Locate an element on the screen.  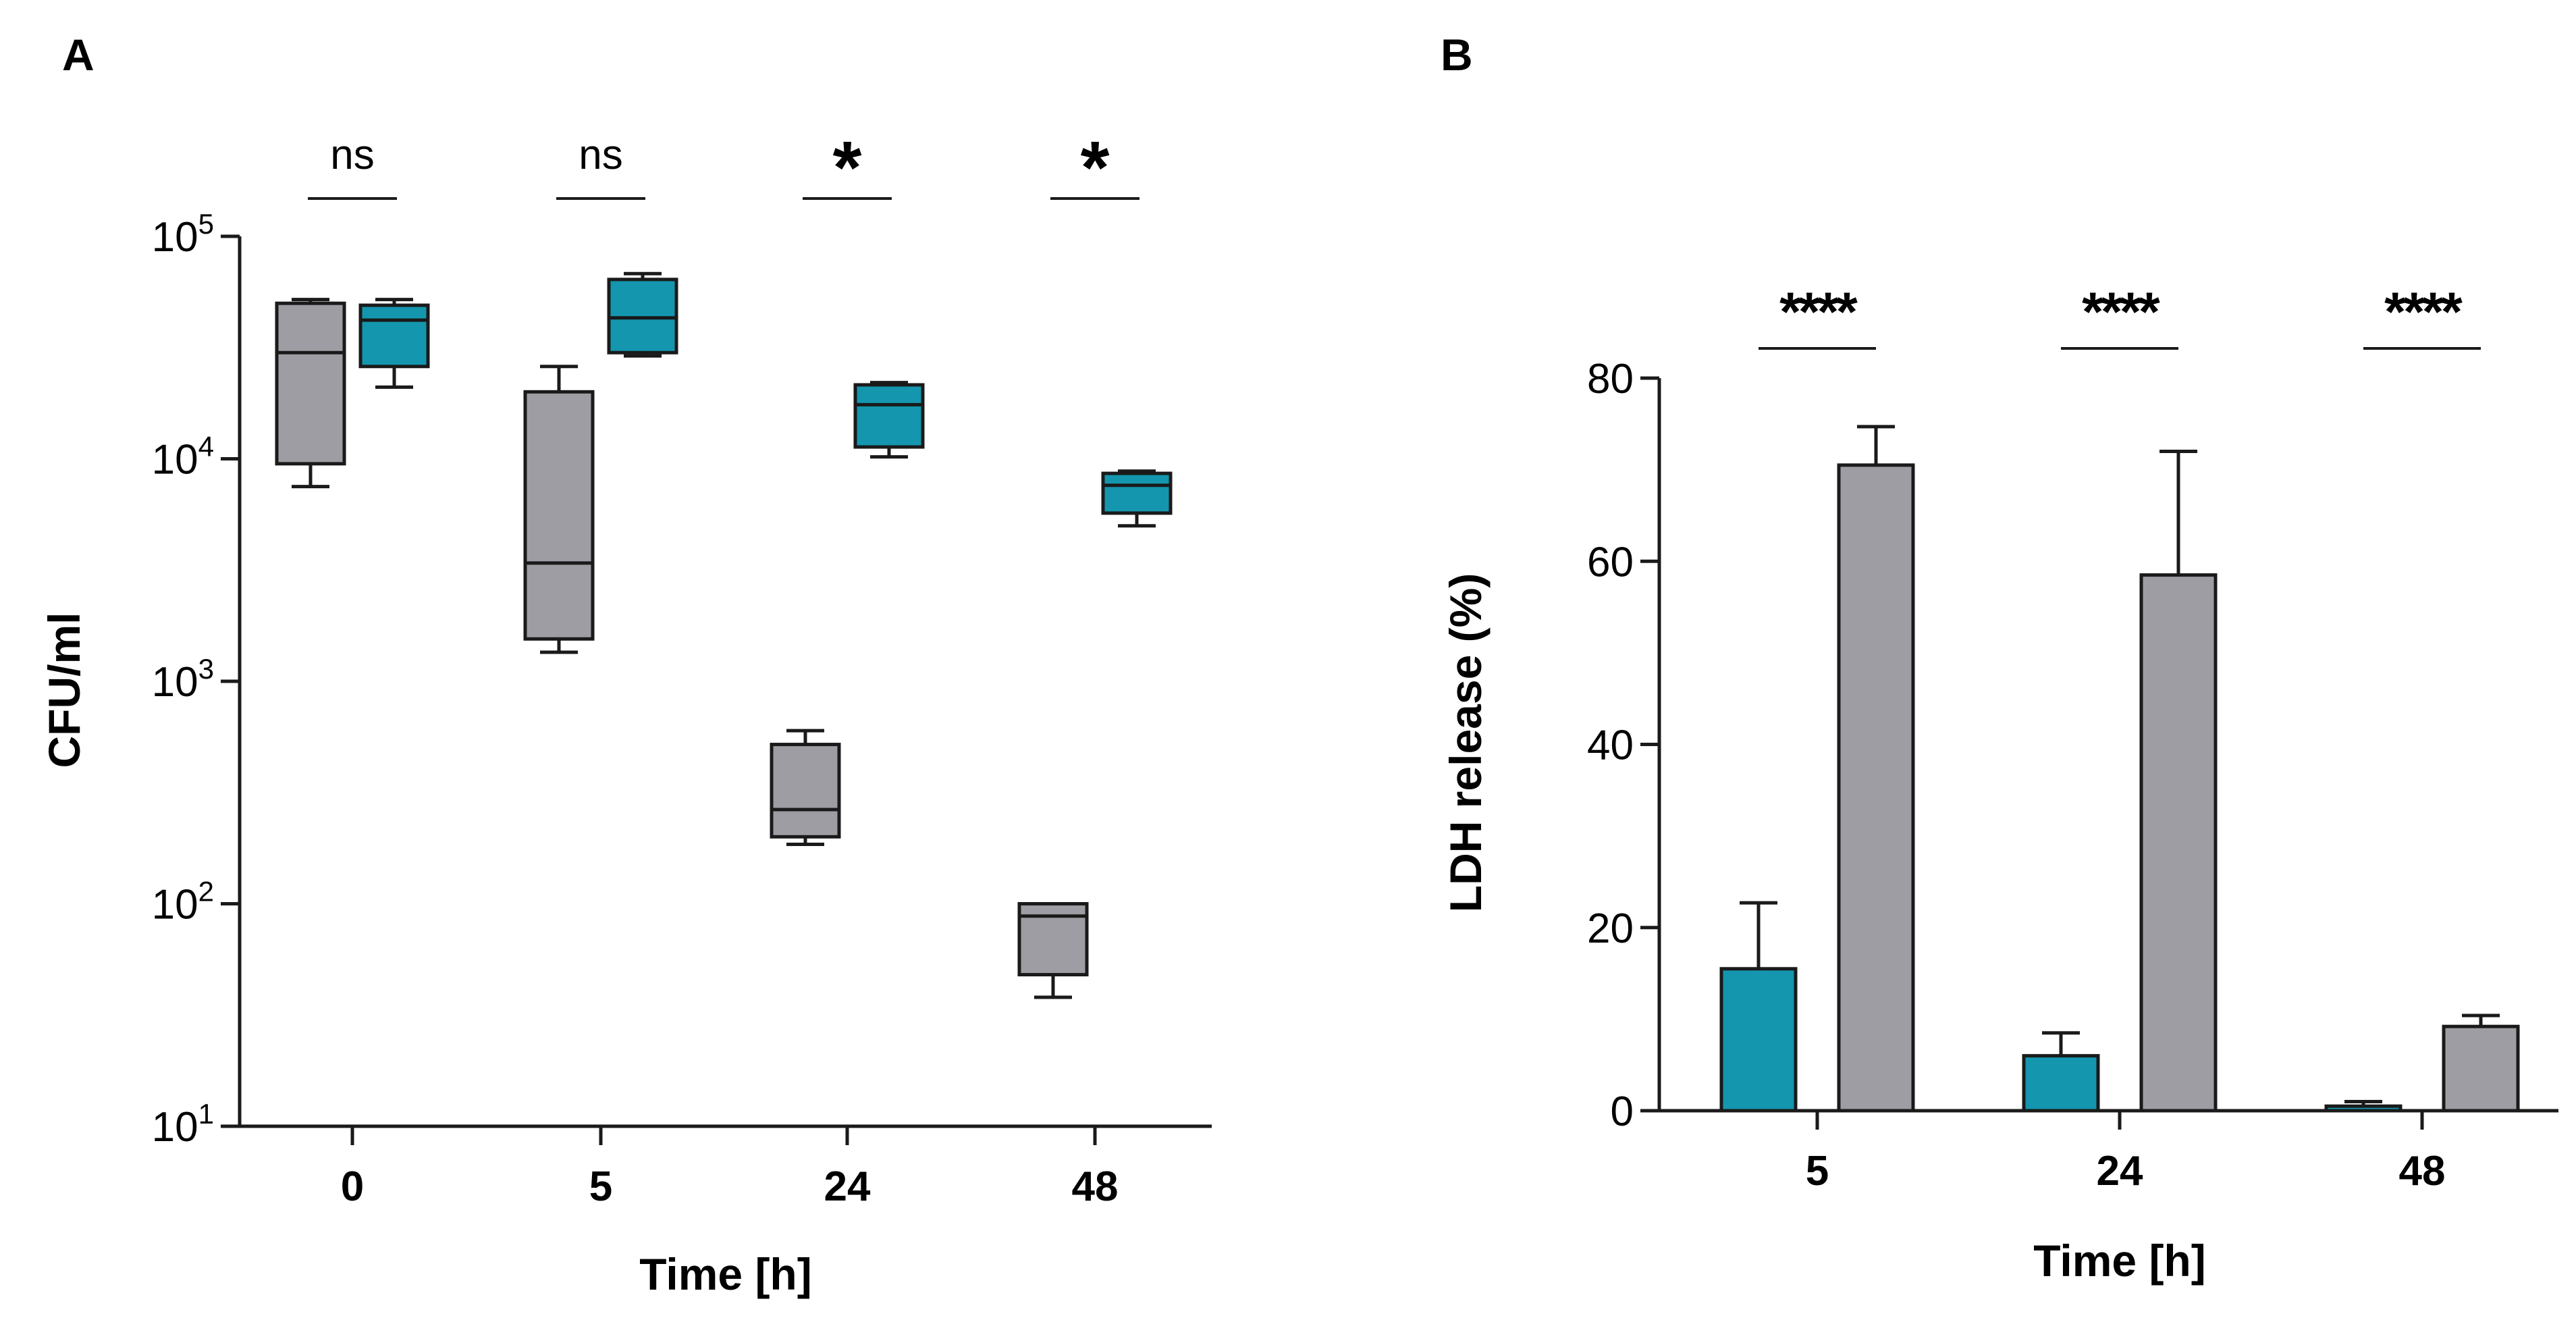
panel-a-y-axis-label: CFU/ml is located at coordinates (64, 690).